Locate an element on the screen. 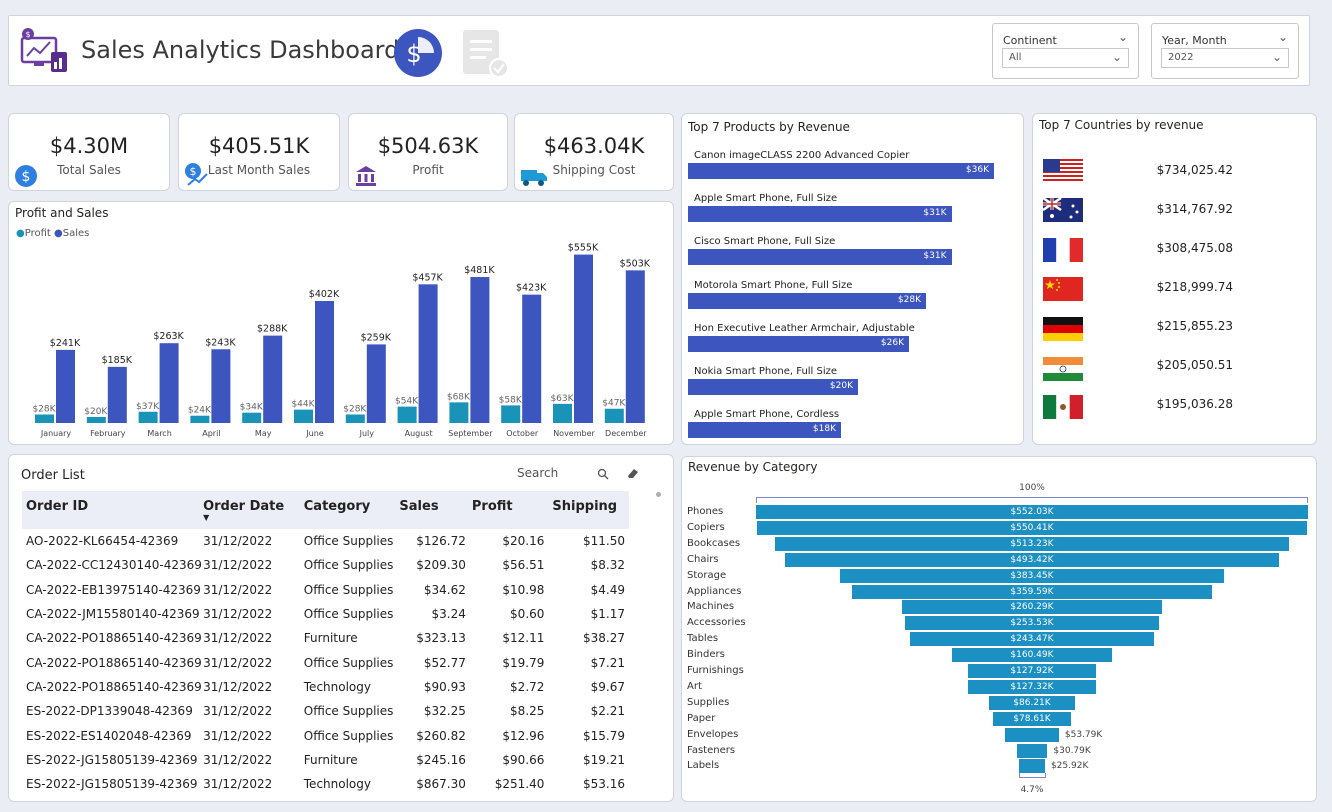 Image resolution: width=1332 pixels, height=812 pixels. product-revenue-label: $31K is located at coordinates (935, 213).